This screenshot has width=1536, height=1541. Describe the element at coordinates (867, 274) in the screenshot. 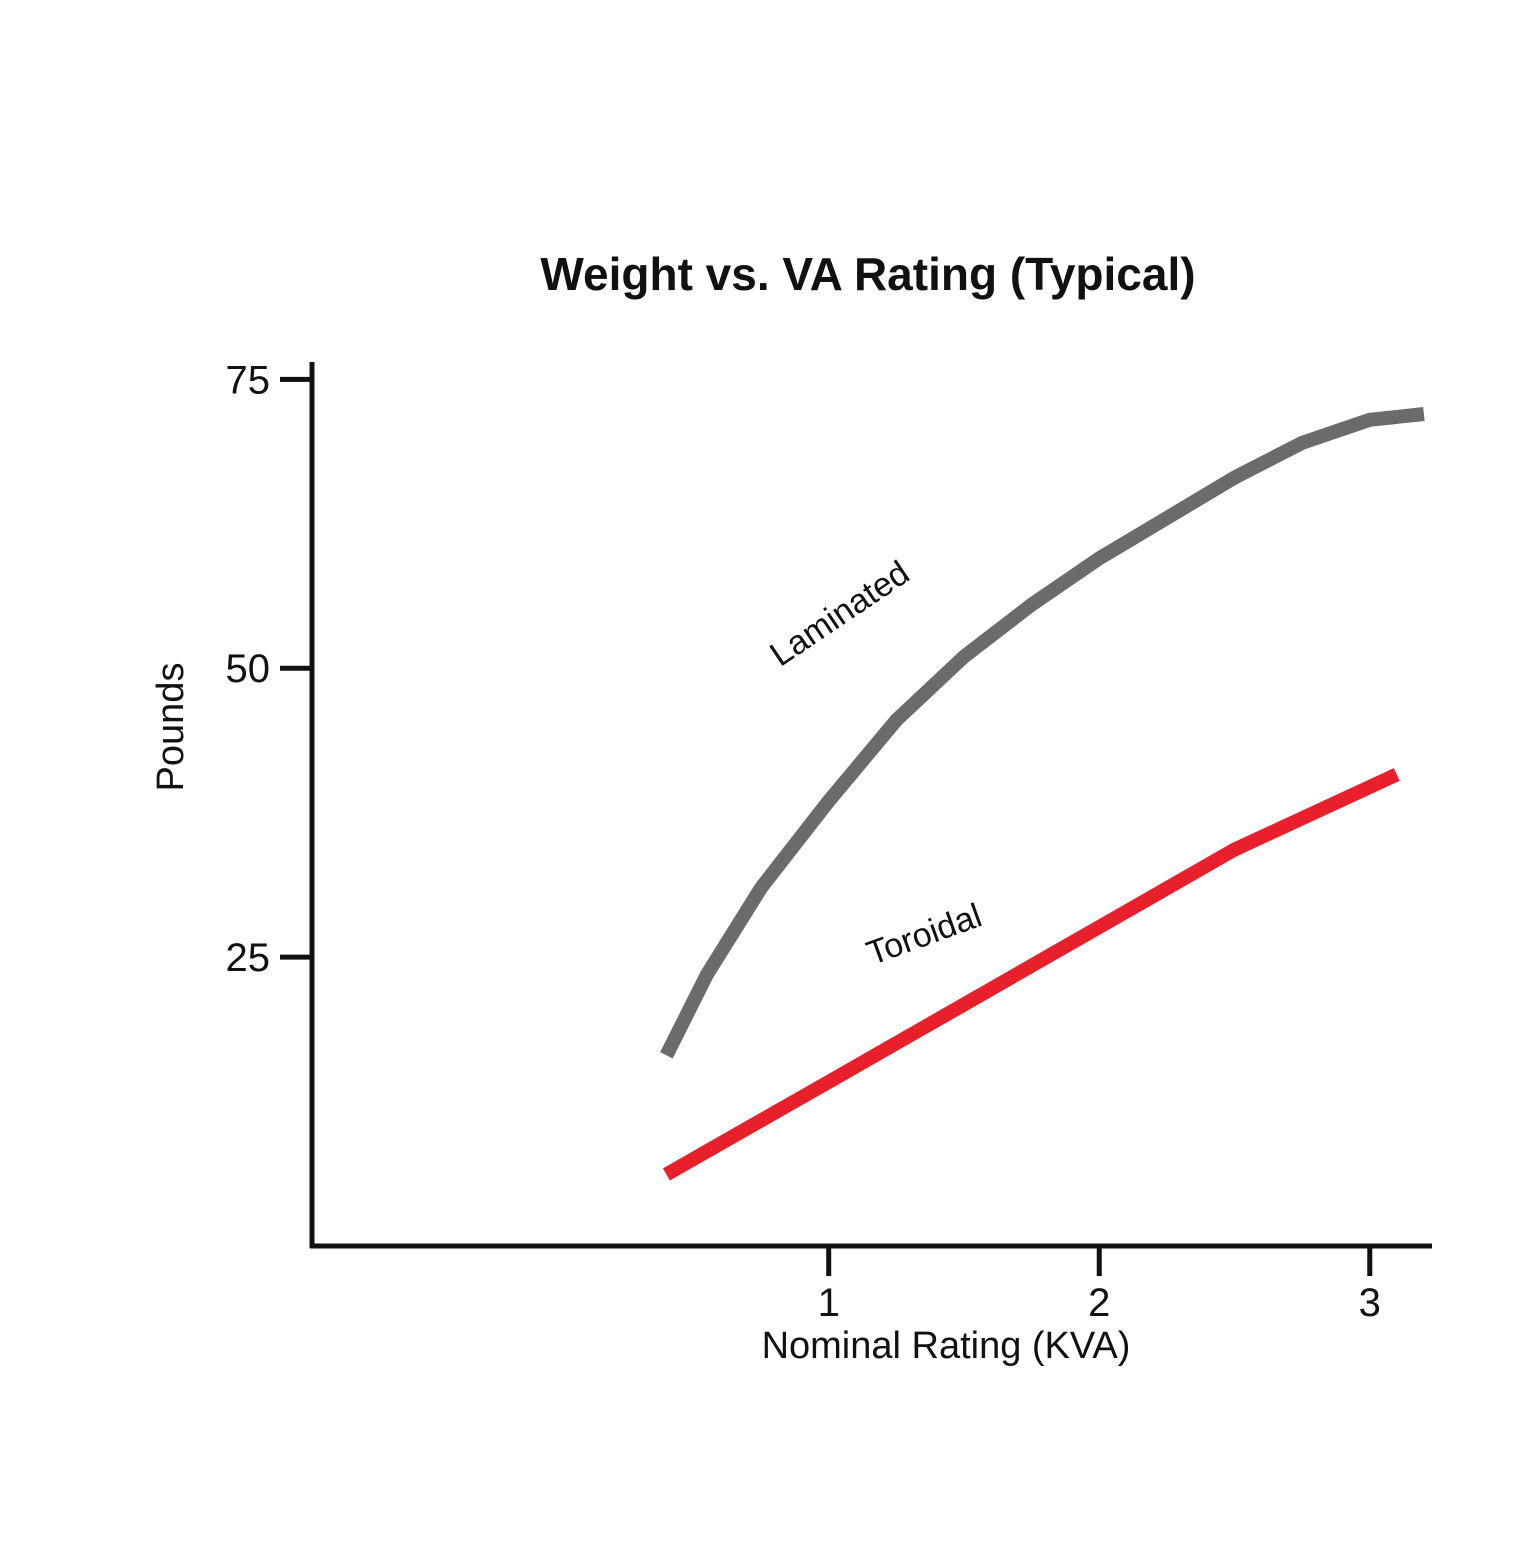

I see `chart-title: Weight vs. VA Rating (Typical)` at that location.